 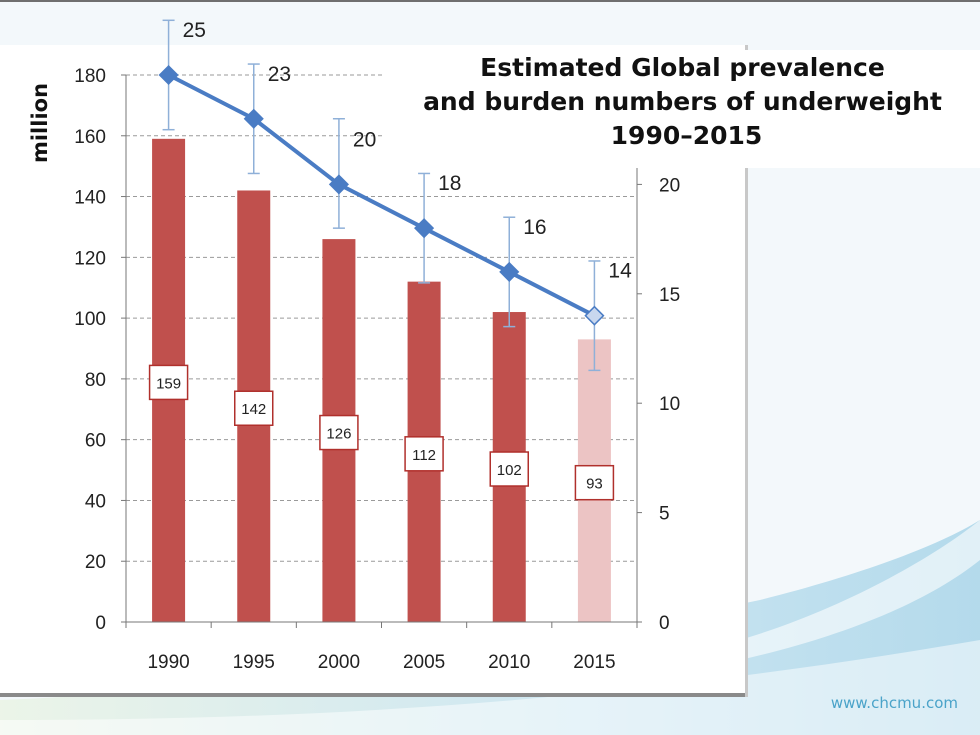 I want to click on y-tick-label: 140, so click(x=90, y=198).